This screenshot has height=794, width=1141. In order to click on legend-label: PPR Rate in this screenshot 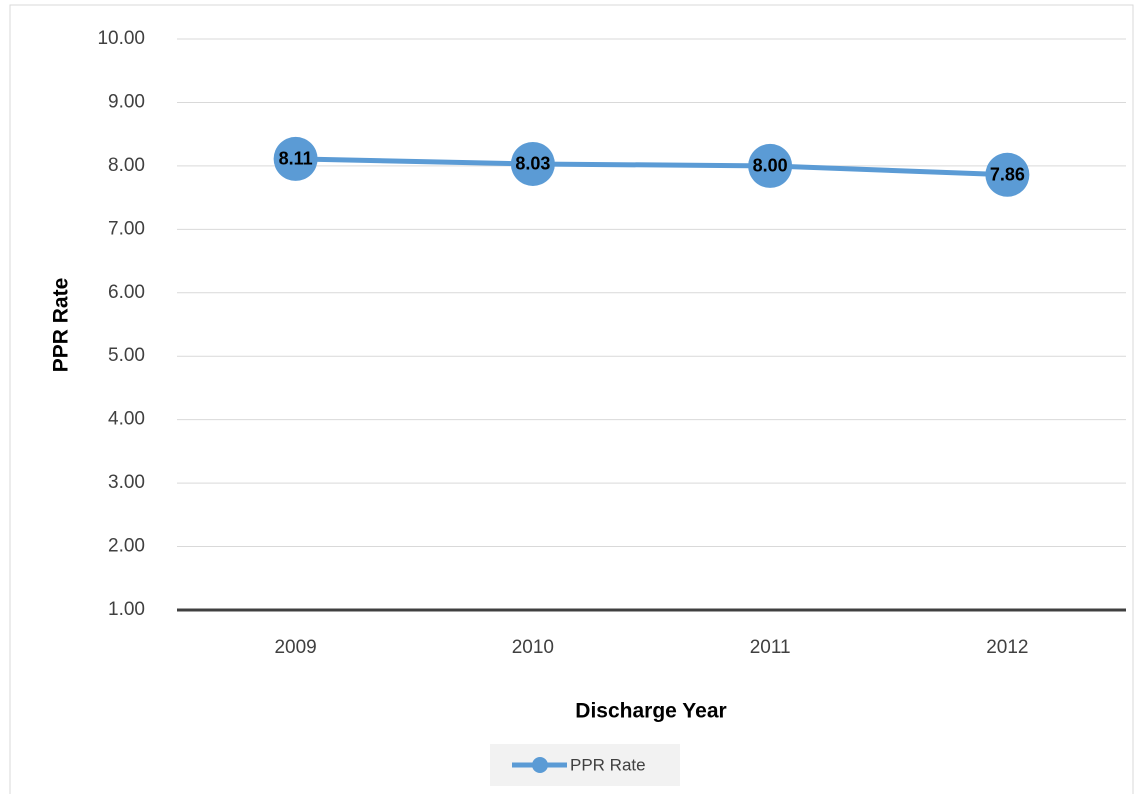, I will do `click(608, 764)`.